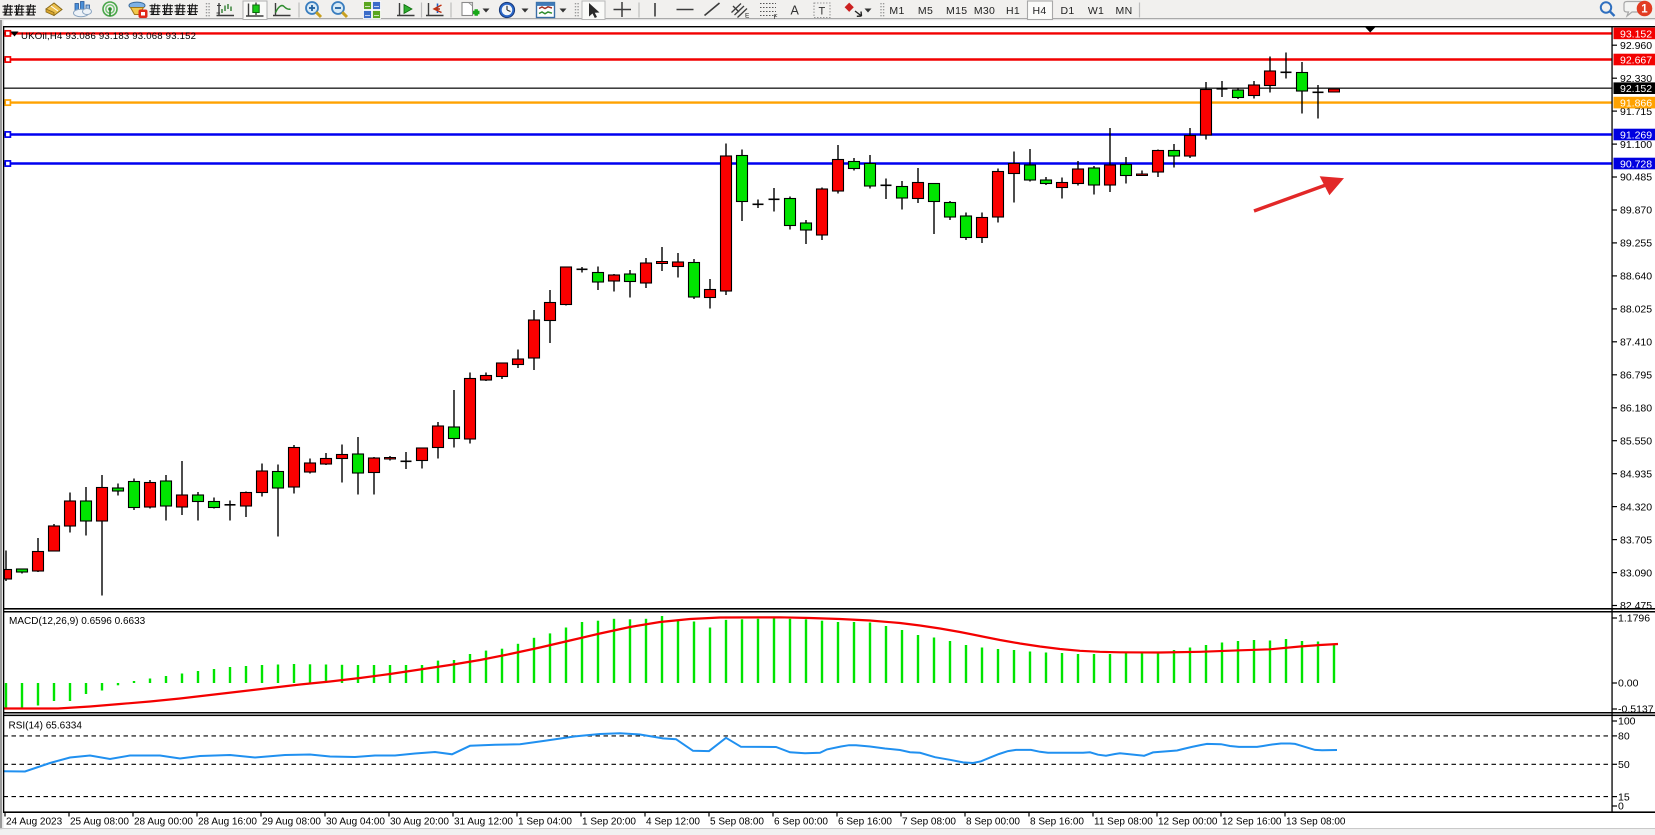 The width and height of the screenshot is (1655, 835). What do you see at coordinates (1624, 797) in the screenshot?
I see `svg-text: 15` at bounding box center [1624, 797].